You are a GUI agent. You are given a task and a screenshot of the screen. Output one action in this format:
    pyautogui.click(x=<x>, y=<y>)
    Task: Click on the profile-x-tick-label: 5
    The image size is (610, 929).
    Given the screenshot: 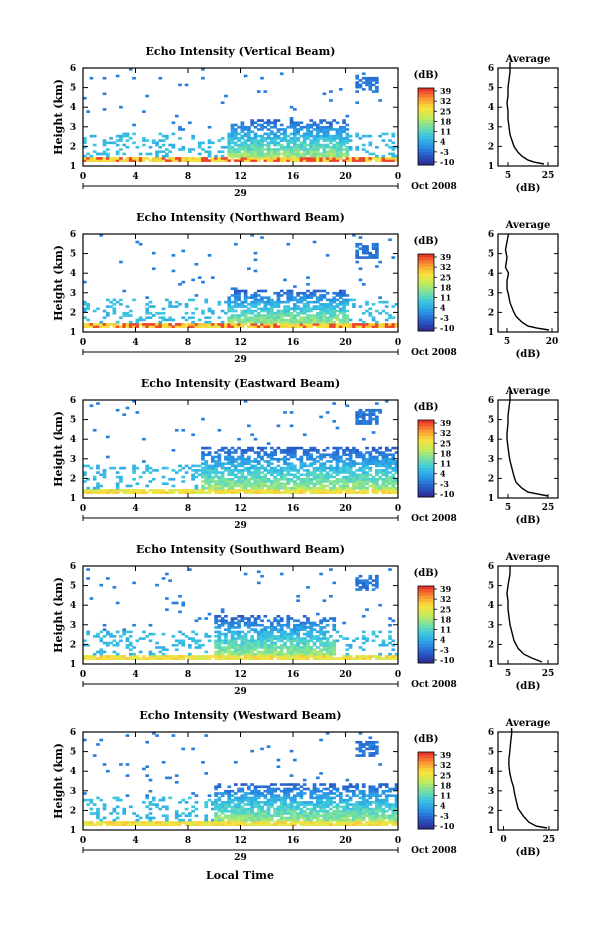 What is the action you would take?
    pyautogui.click(x=507, y=342)
    